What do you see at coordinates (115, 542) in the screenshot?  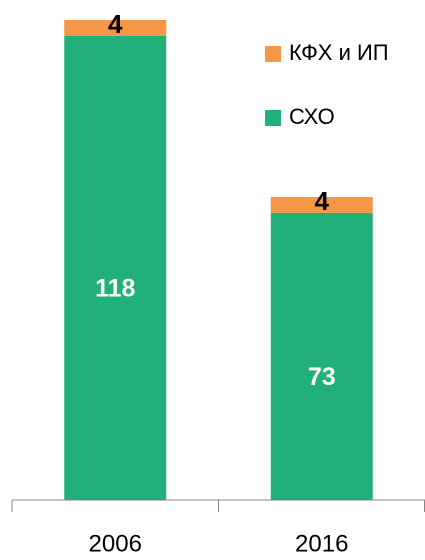 I see `x-tick-label: 2006` at bounding box center [115, 542].